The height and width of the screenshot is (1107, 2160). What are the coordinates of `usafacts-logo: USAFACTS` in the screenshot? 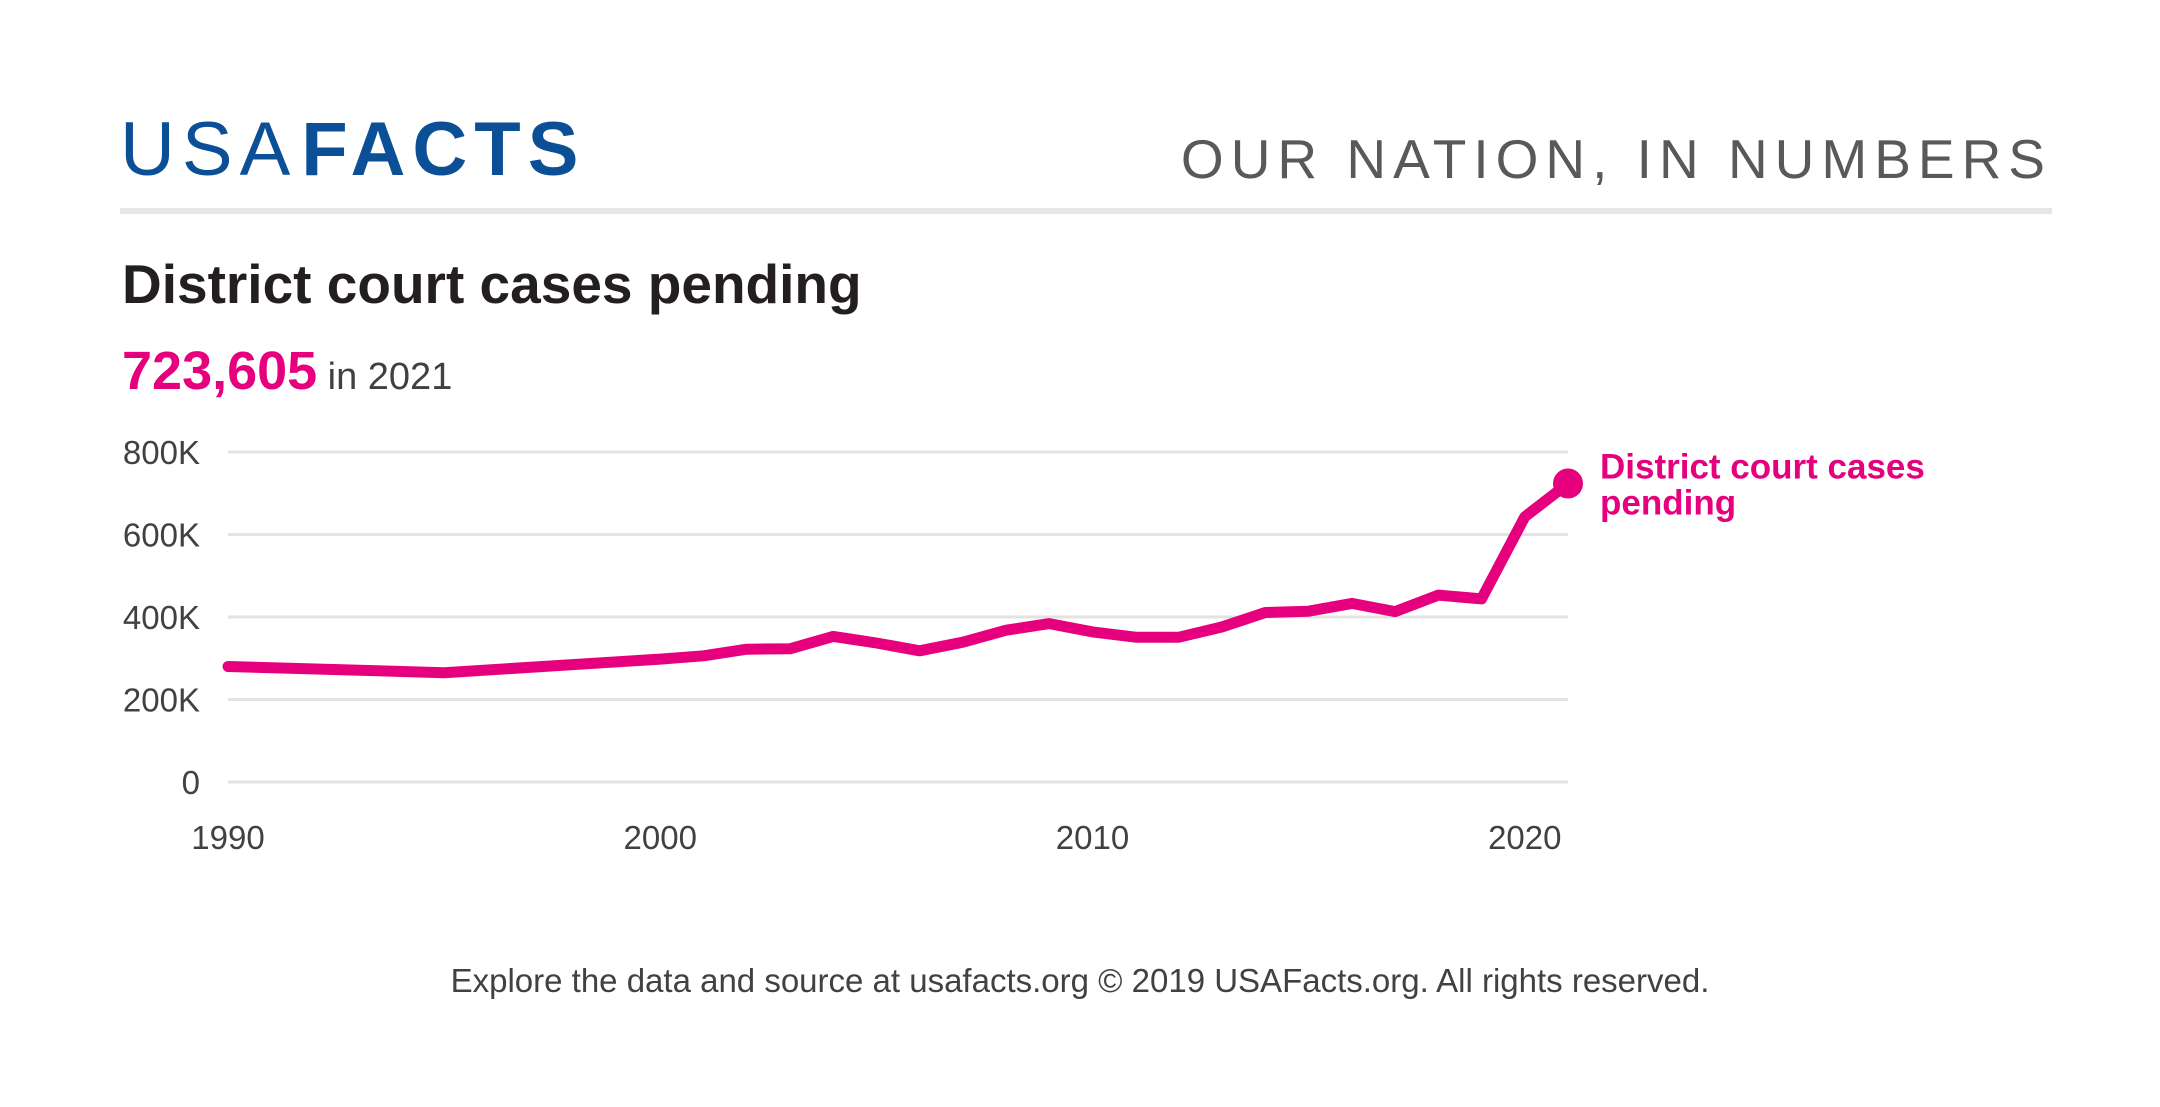 It's located at (352, 150).